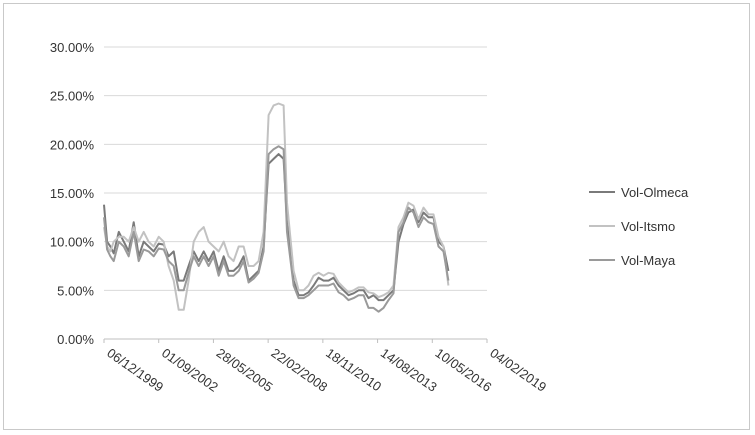 Image resolution: width=755 pixels, height=435 pixels. Describe the element at coordinates (72, 47) in the screenshot. I see `y-tick-label: 30.00%` at that location.